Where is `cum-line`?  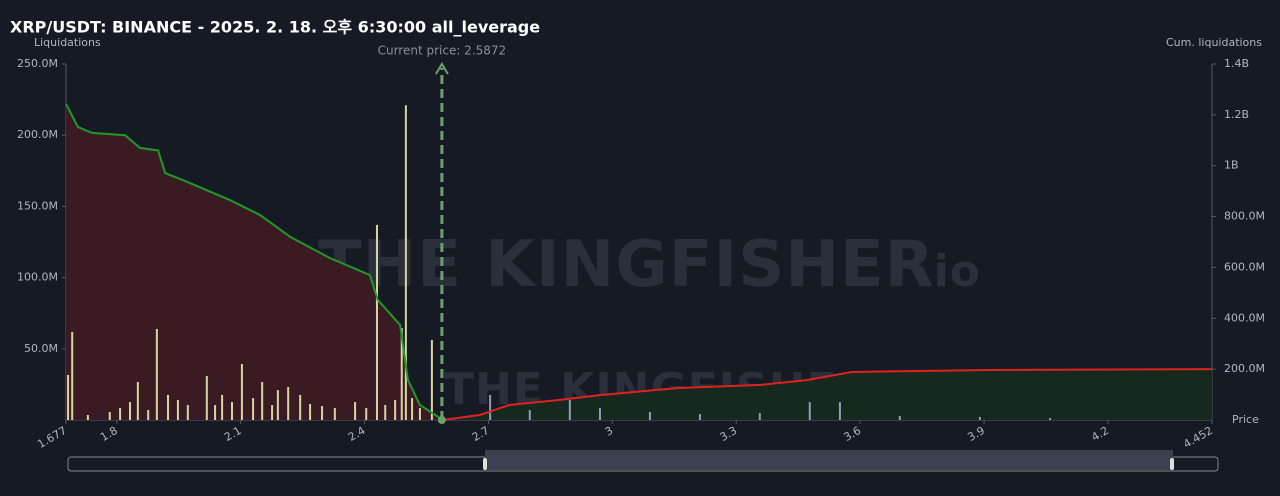
cum-line is located at coordinates (827, 394).